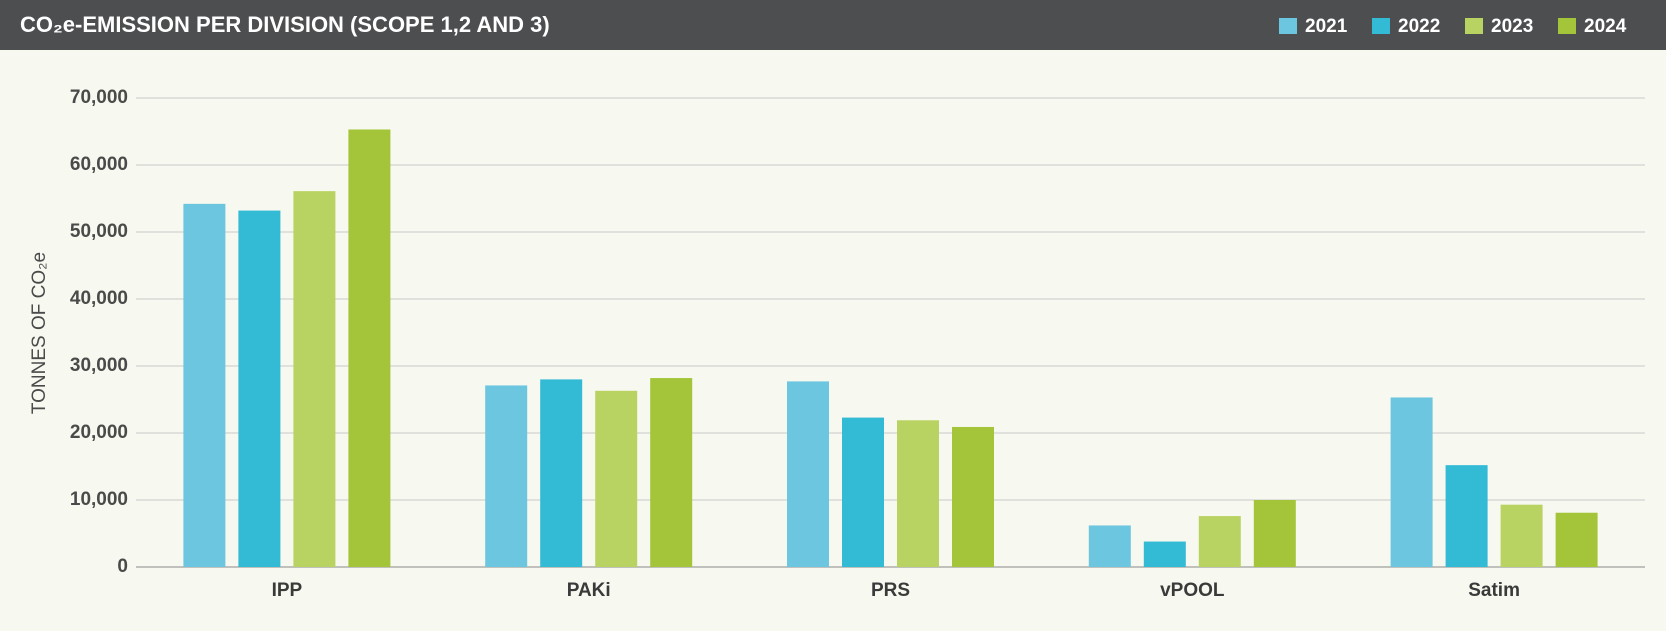 The height and width of the screenshot is (631, 1666). I want to click on y-tick-label: 0, so click(122, 566).